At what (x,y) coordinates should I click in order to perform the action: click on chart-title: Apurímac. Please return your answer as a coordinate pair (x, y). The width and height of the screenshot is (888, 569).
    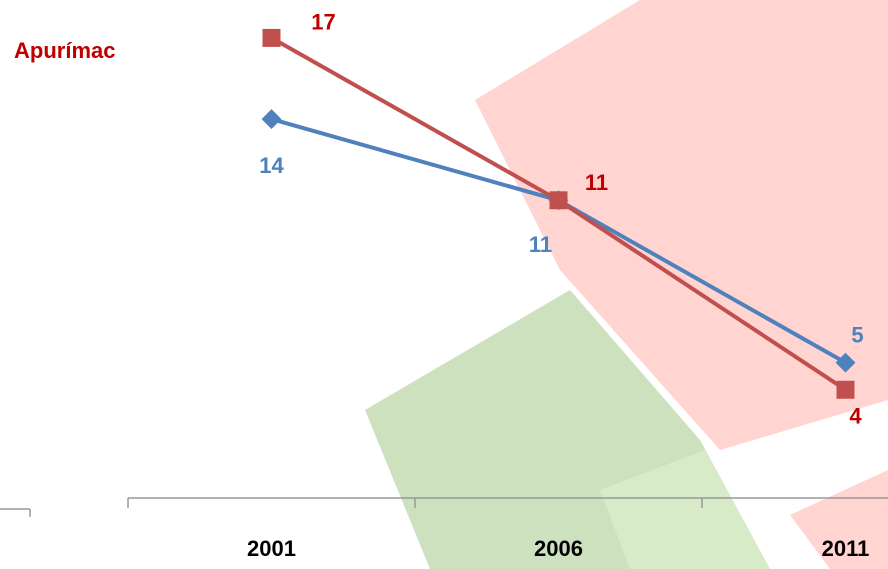
    Looking at the image, I should click on (64, 50).